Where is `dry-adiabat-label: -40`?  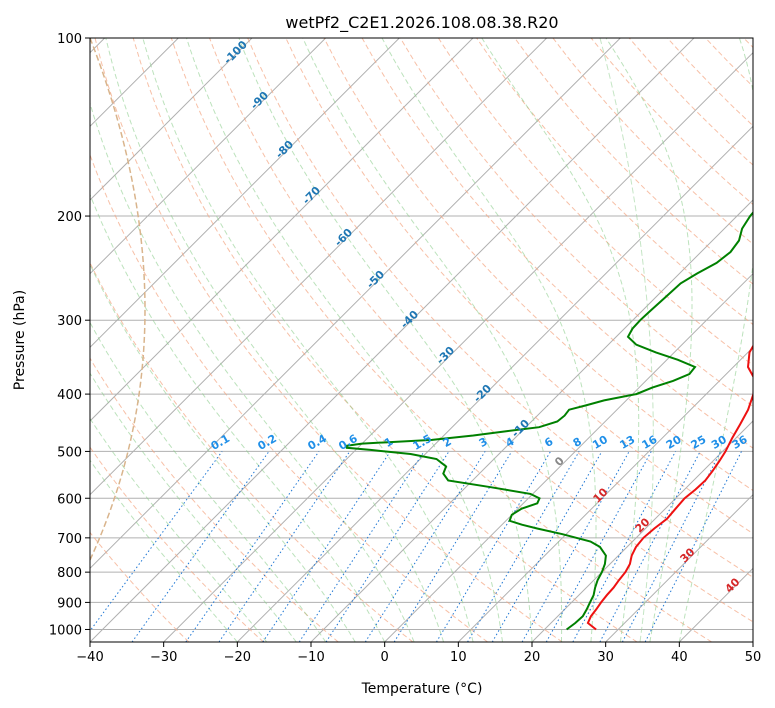 dry-adiabat-label: -40 is located at coordinates (409, 319).